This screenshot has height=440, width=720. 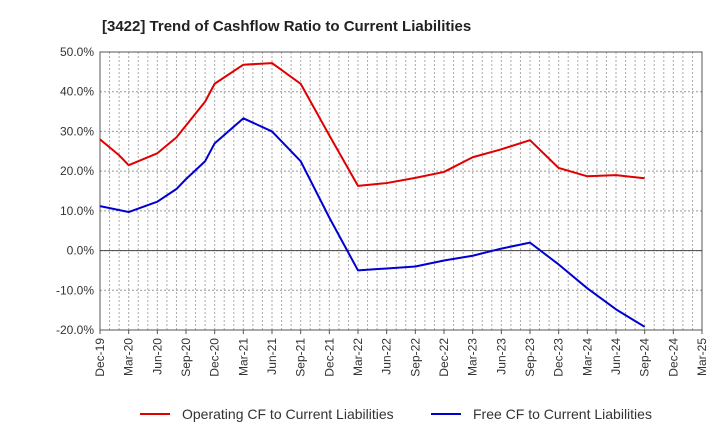 I want to click on y-tick-label: 20.0%, so click(x=77, y=171).